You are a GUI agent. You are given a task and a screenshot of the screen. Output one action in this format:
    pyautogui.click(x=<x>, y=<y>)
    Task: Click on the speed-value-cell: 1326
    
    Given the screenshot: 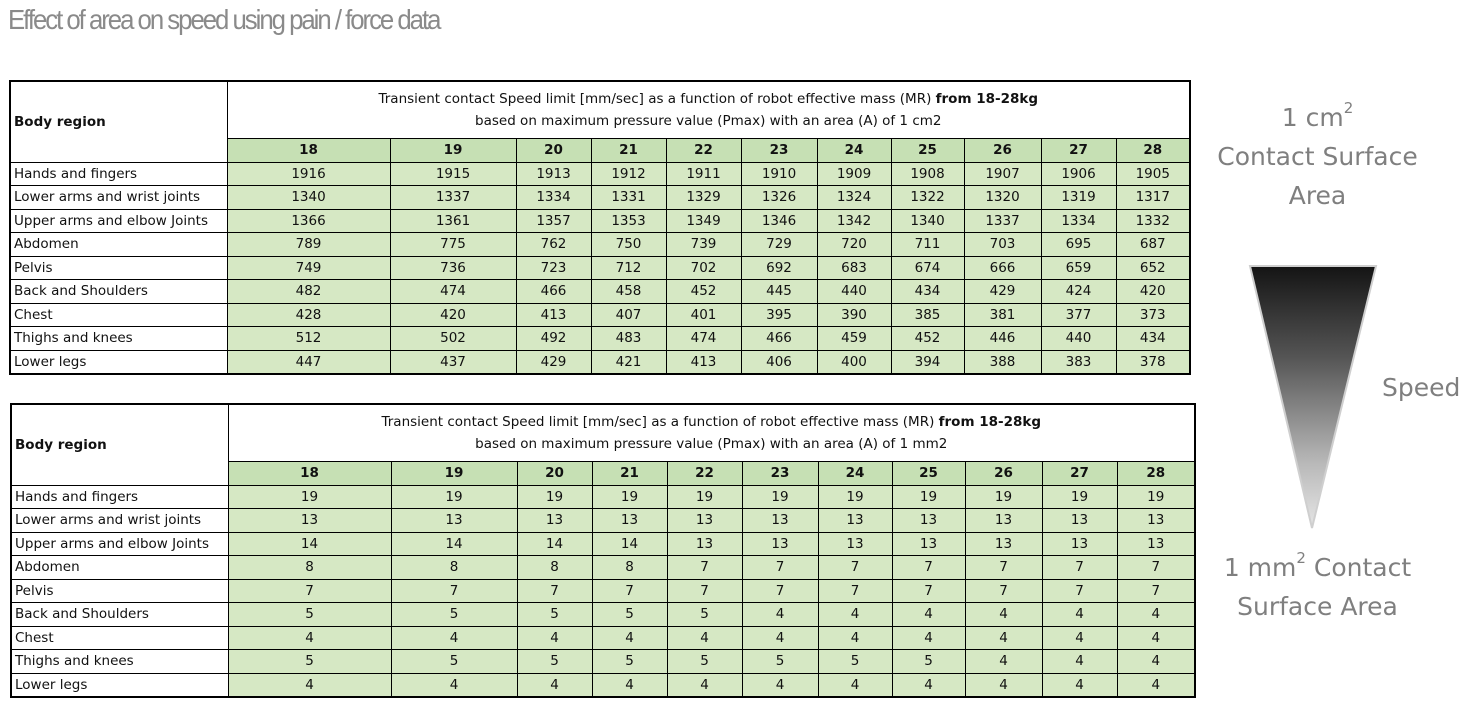 What is the action you would take?
    pyautogui.click(x=779, y=197)
    